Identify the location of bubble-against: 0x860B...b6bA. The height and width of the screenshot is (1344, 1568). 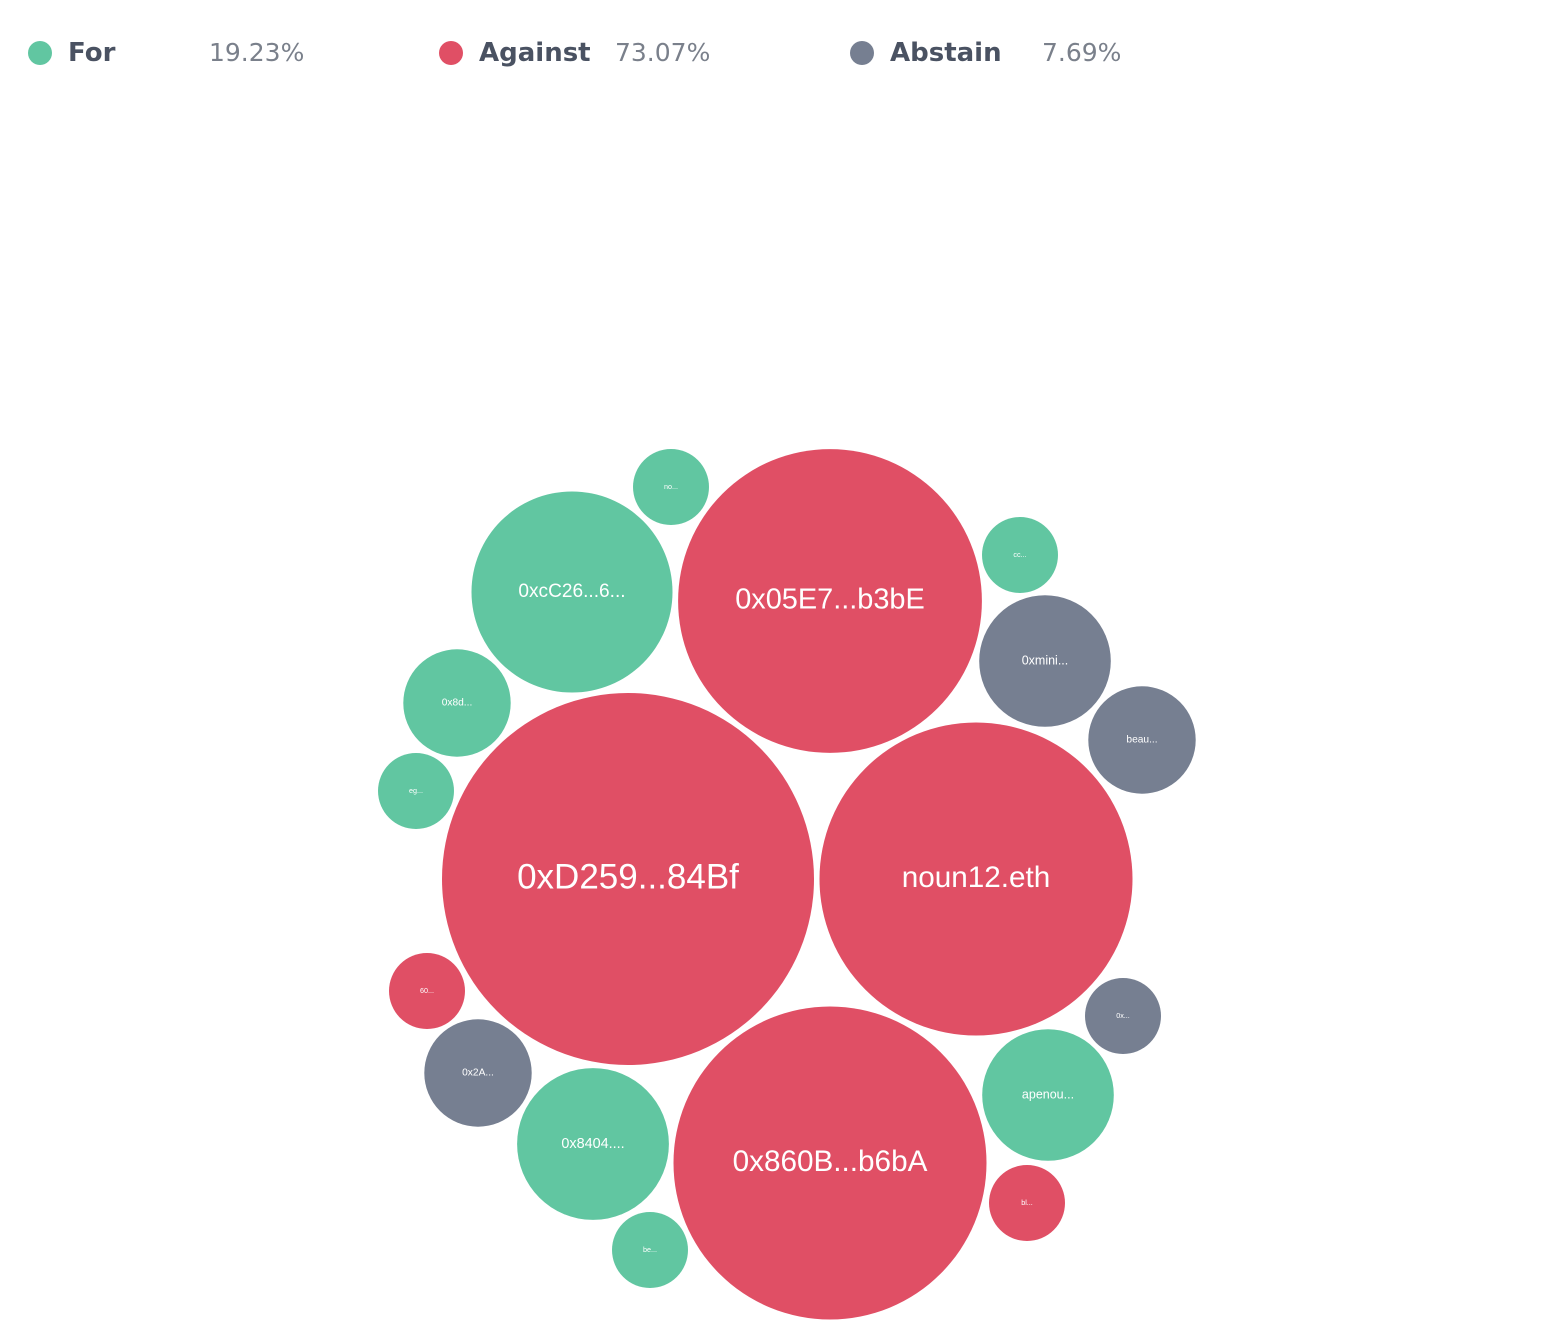
(830, 1163).